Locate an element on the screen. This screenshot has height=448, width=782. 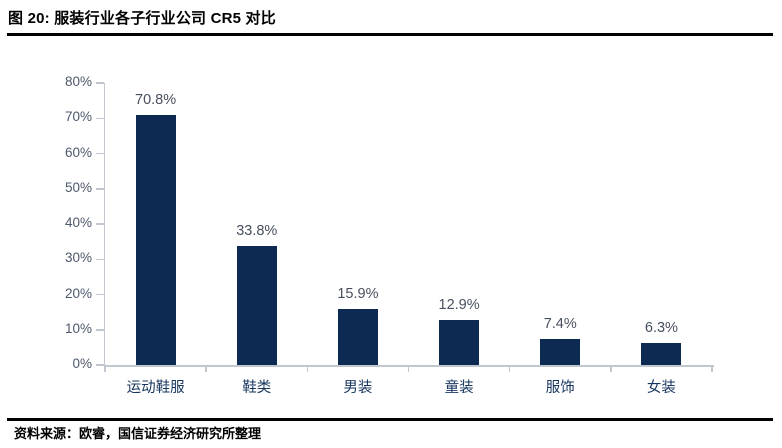
y-tick-label: 30% is located at coordinates (78, 258).